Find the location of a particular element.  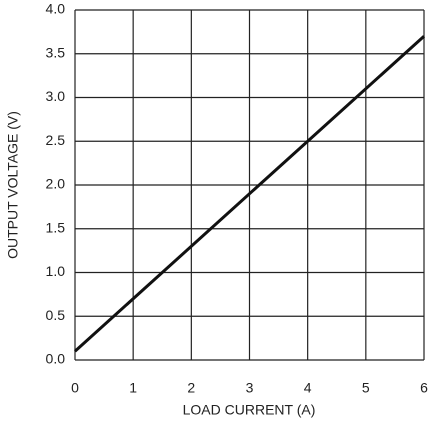

x-tick-label: 3 is located at coordinates (250, 388).